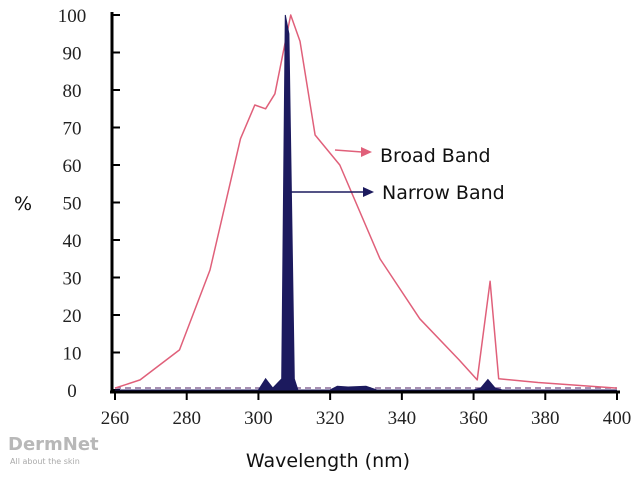 This screenshot has height=480, width=640. Describe the element at coordinates (473, 418) in the screenshot. I see `x-tick-label: 360` at that location.